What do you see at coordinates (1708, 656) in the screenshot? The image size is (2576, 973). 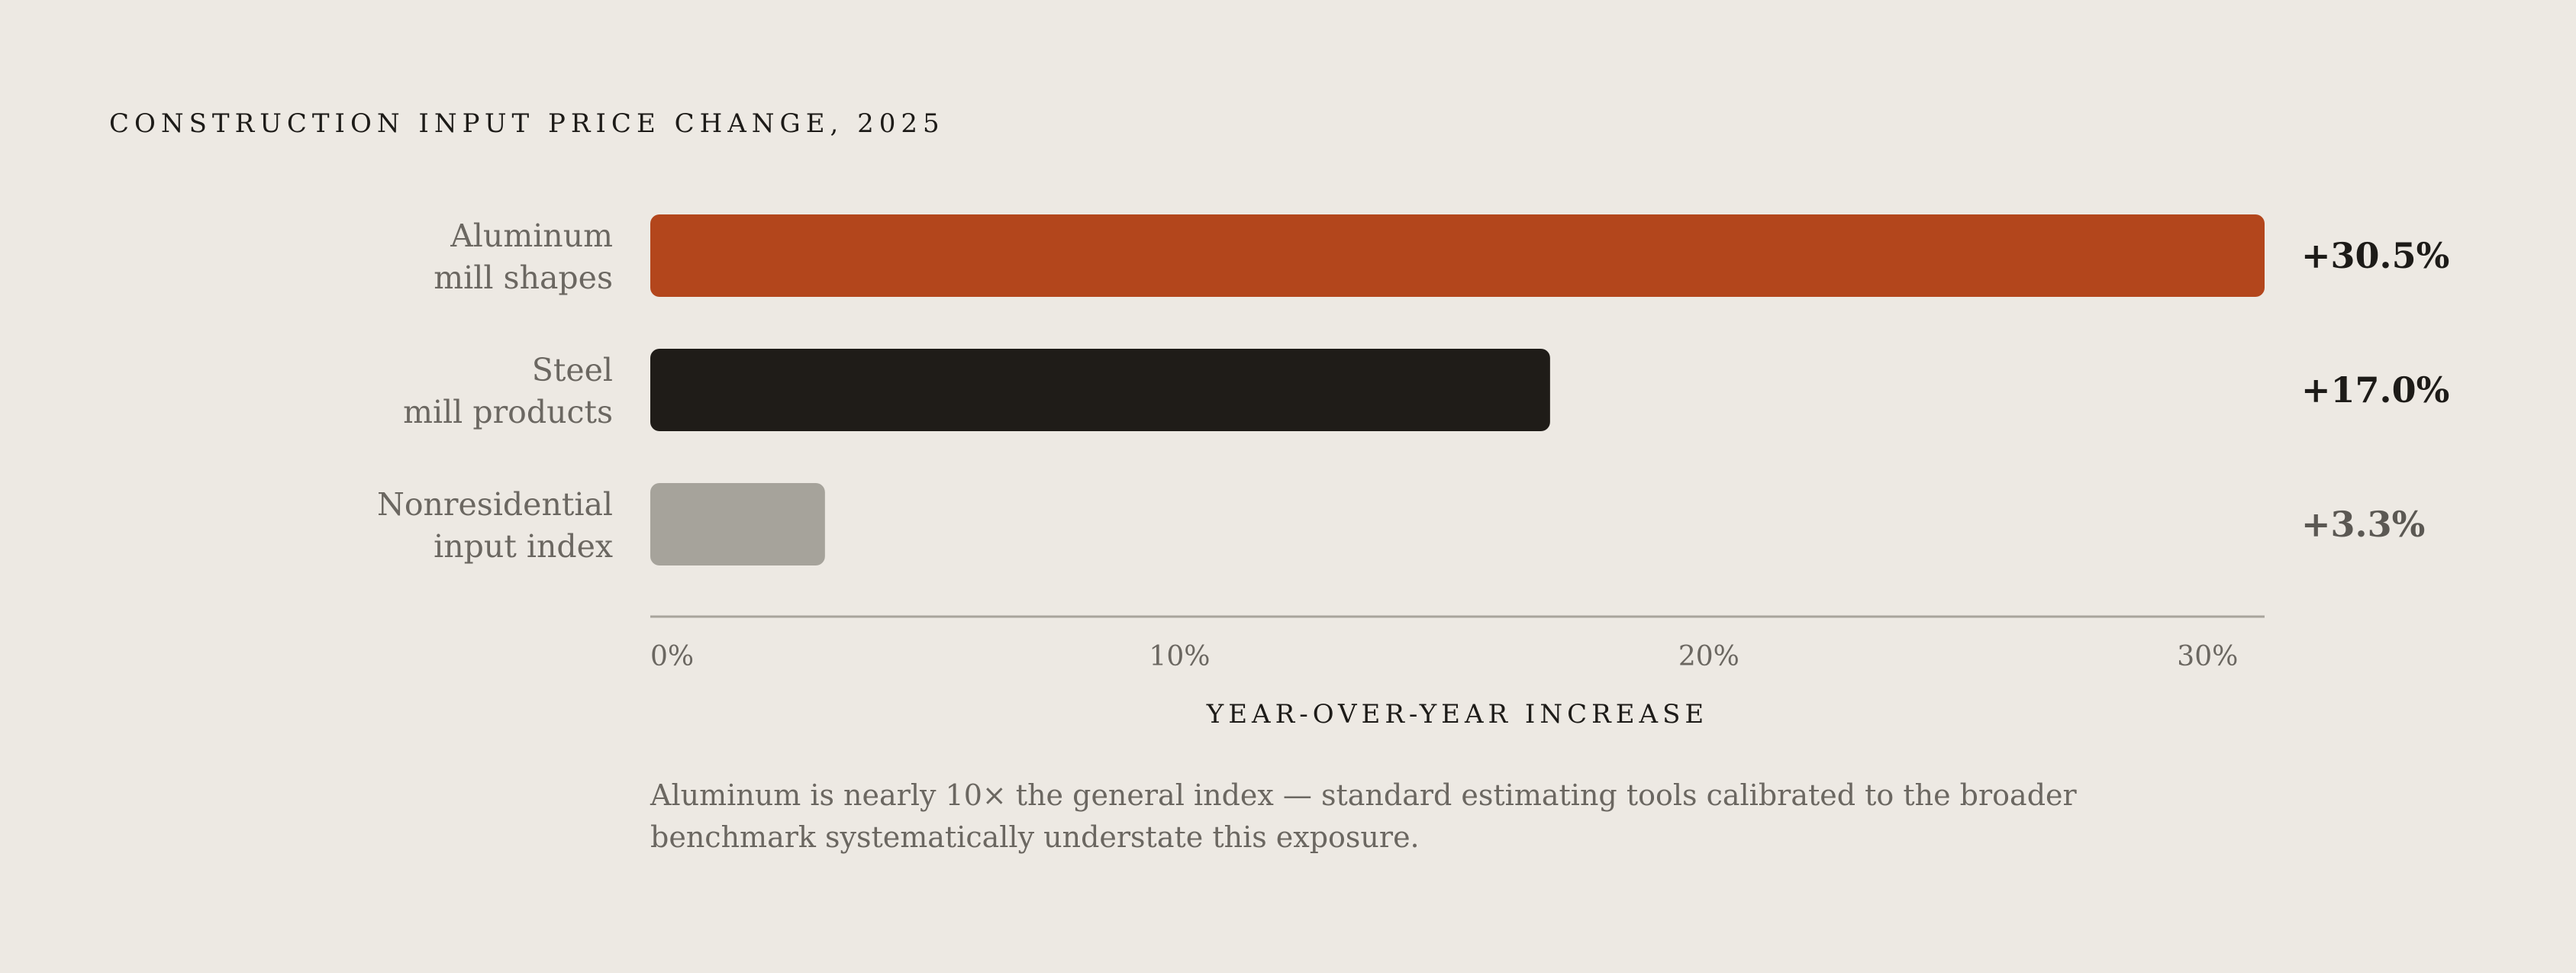 I see `x-tick-label: 20%` at bounding box center [1708, 656].